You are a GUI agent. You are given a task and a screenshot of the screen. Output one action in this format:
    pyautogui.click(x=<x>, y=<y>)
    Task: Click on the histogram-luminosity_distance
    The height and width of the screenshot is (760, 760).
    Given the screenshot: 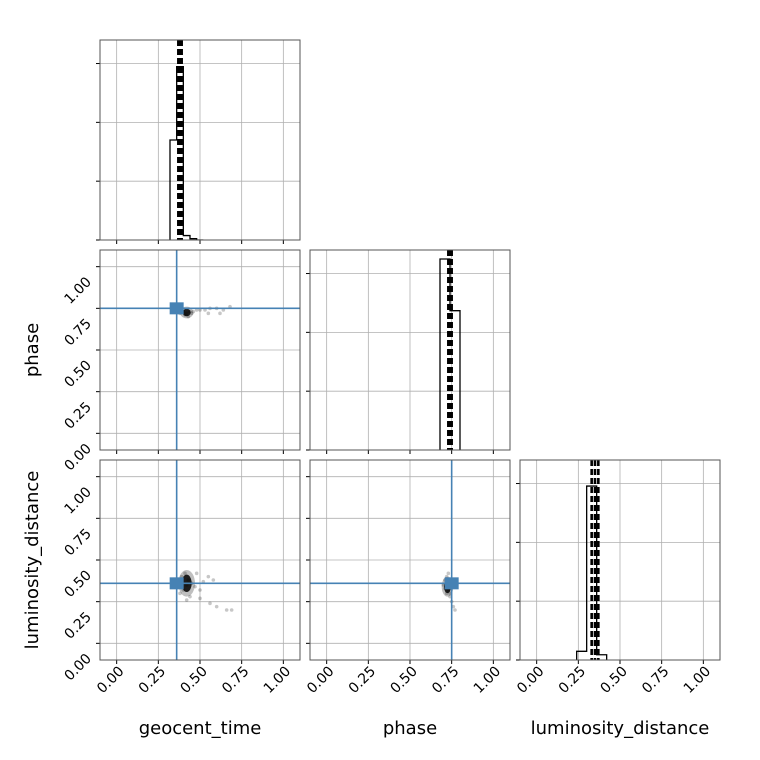 What is the action you would take?
    pyautogui.click(x=592, y=572)
    